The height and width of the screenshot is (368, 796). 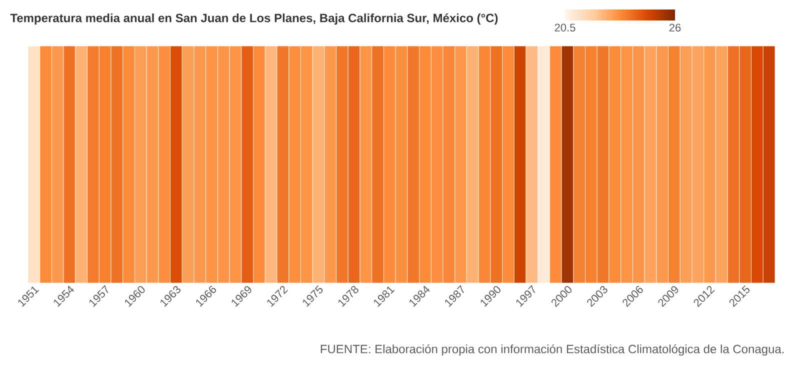 I want to click on color-bar-label: 26, so click(x=675, y=28).